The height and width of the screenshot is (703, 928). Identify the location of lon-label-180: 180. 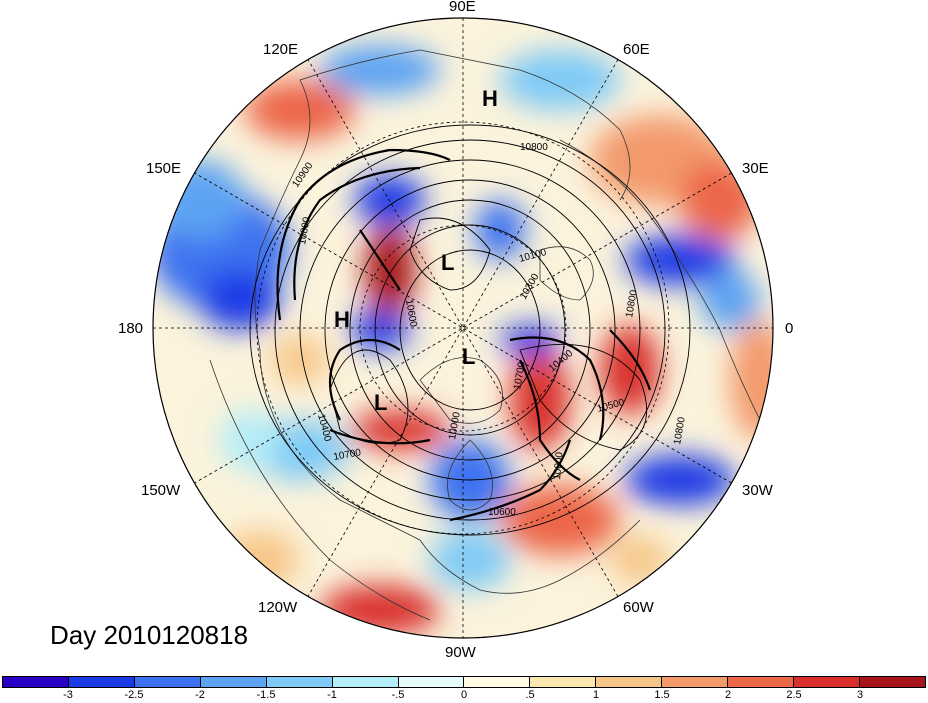
(131, 328).